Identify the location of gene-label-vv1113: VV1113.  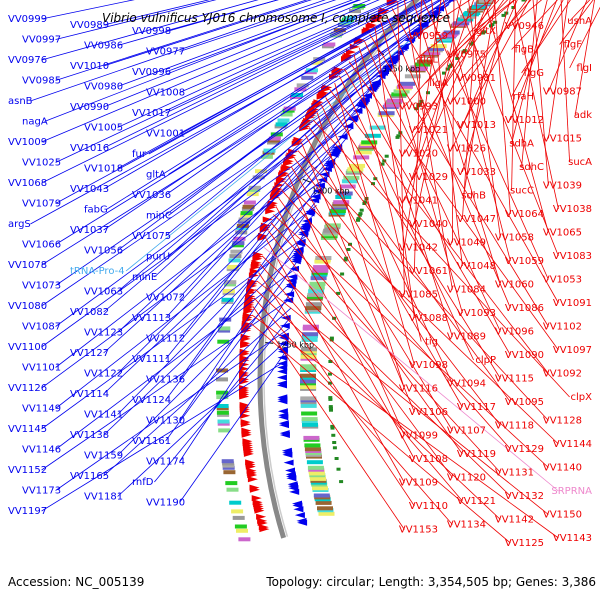
(151, 318).